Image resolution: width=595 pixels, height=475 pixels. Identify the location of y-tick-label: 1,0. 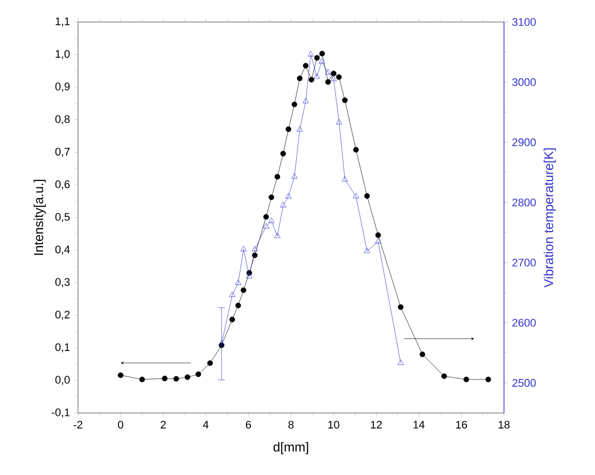
(63, 55).